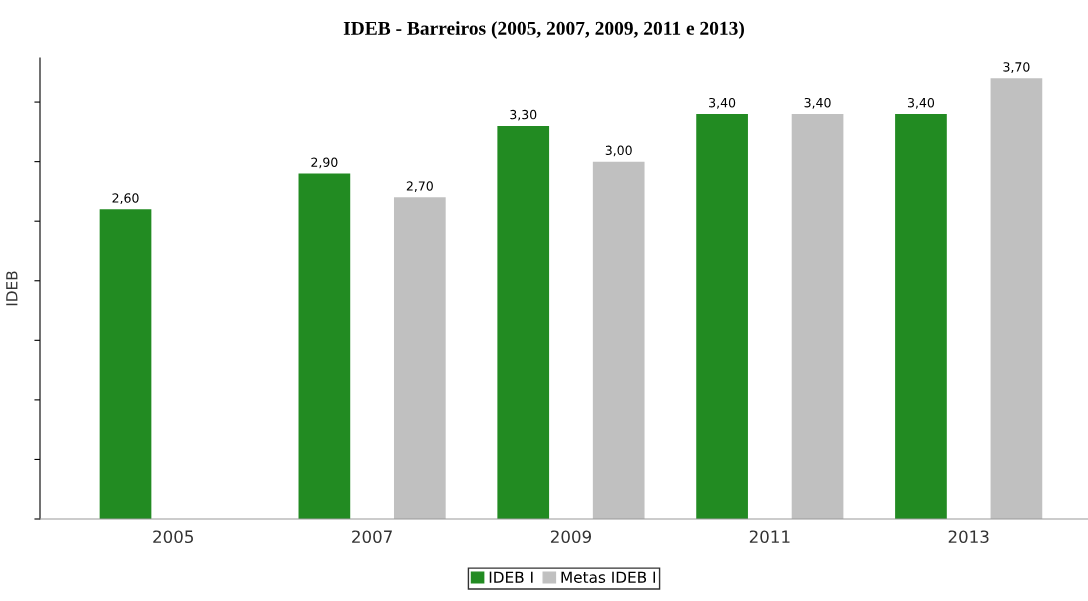 The image size is (1088, 601). What do you see at coordinates (1016, 67) in the screenshot?
I see `data-label: 3,70` at bounding box center [1016, 67].